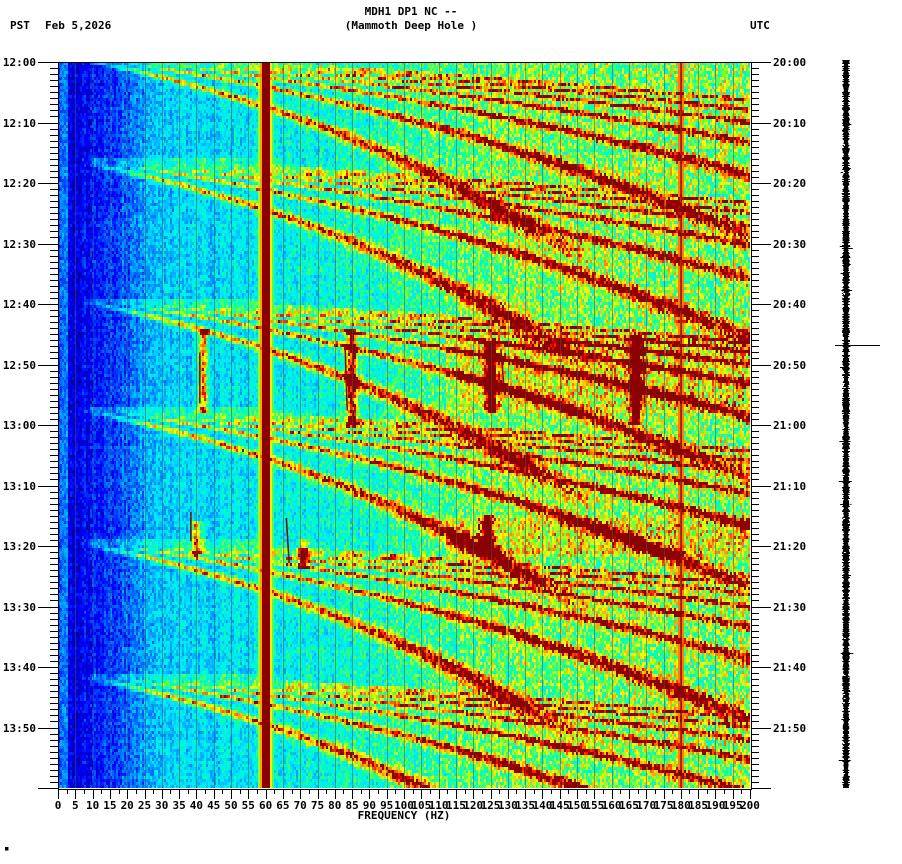  What do you see at coordinates (698, 805) in the screenshot?
I see `frequency-tick-label: 185` at bounding box center [698, 805].